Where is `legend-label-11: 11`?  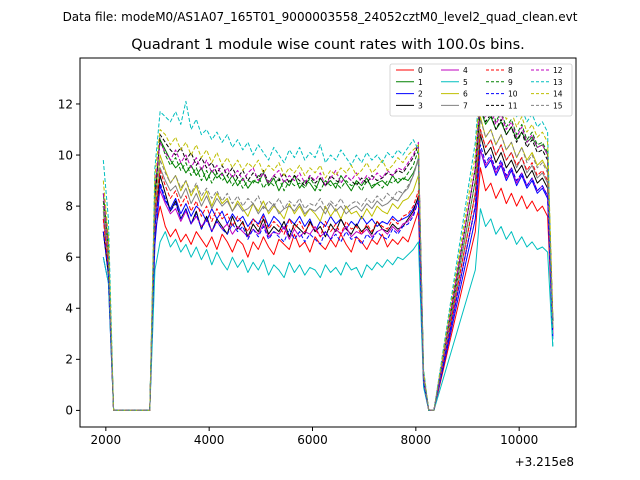 legend-label-11: 11 is located at coordinates (513, 105).